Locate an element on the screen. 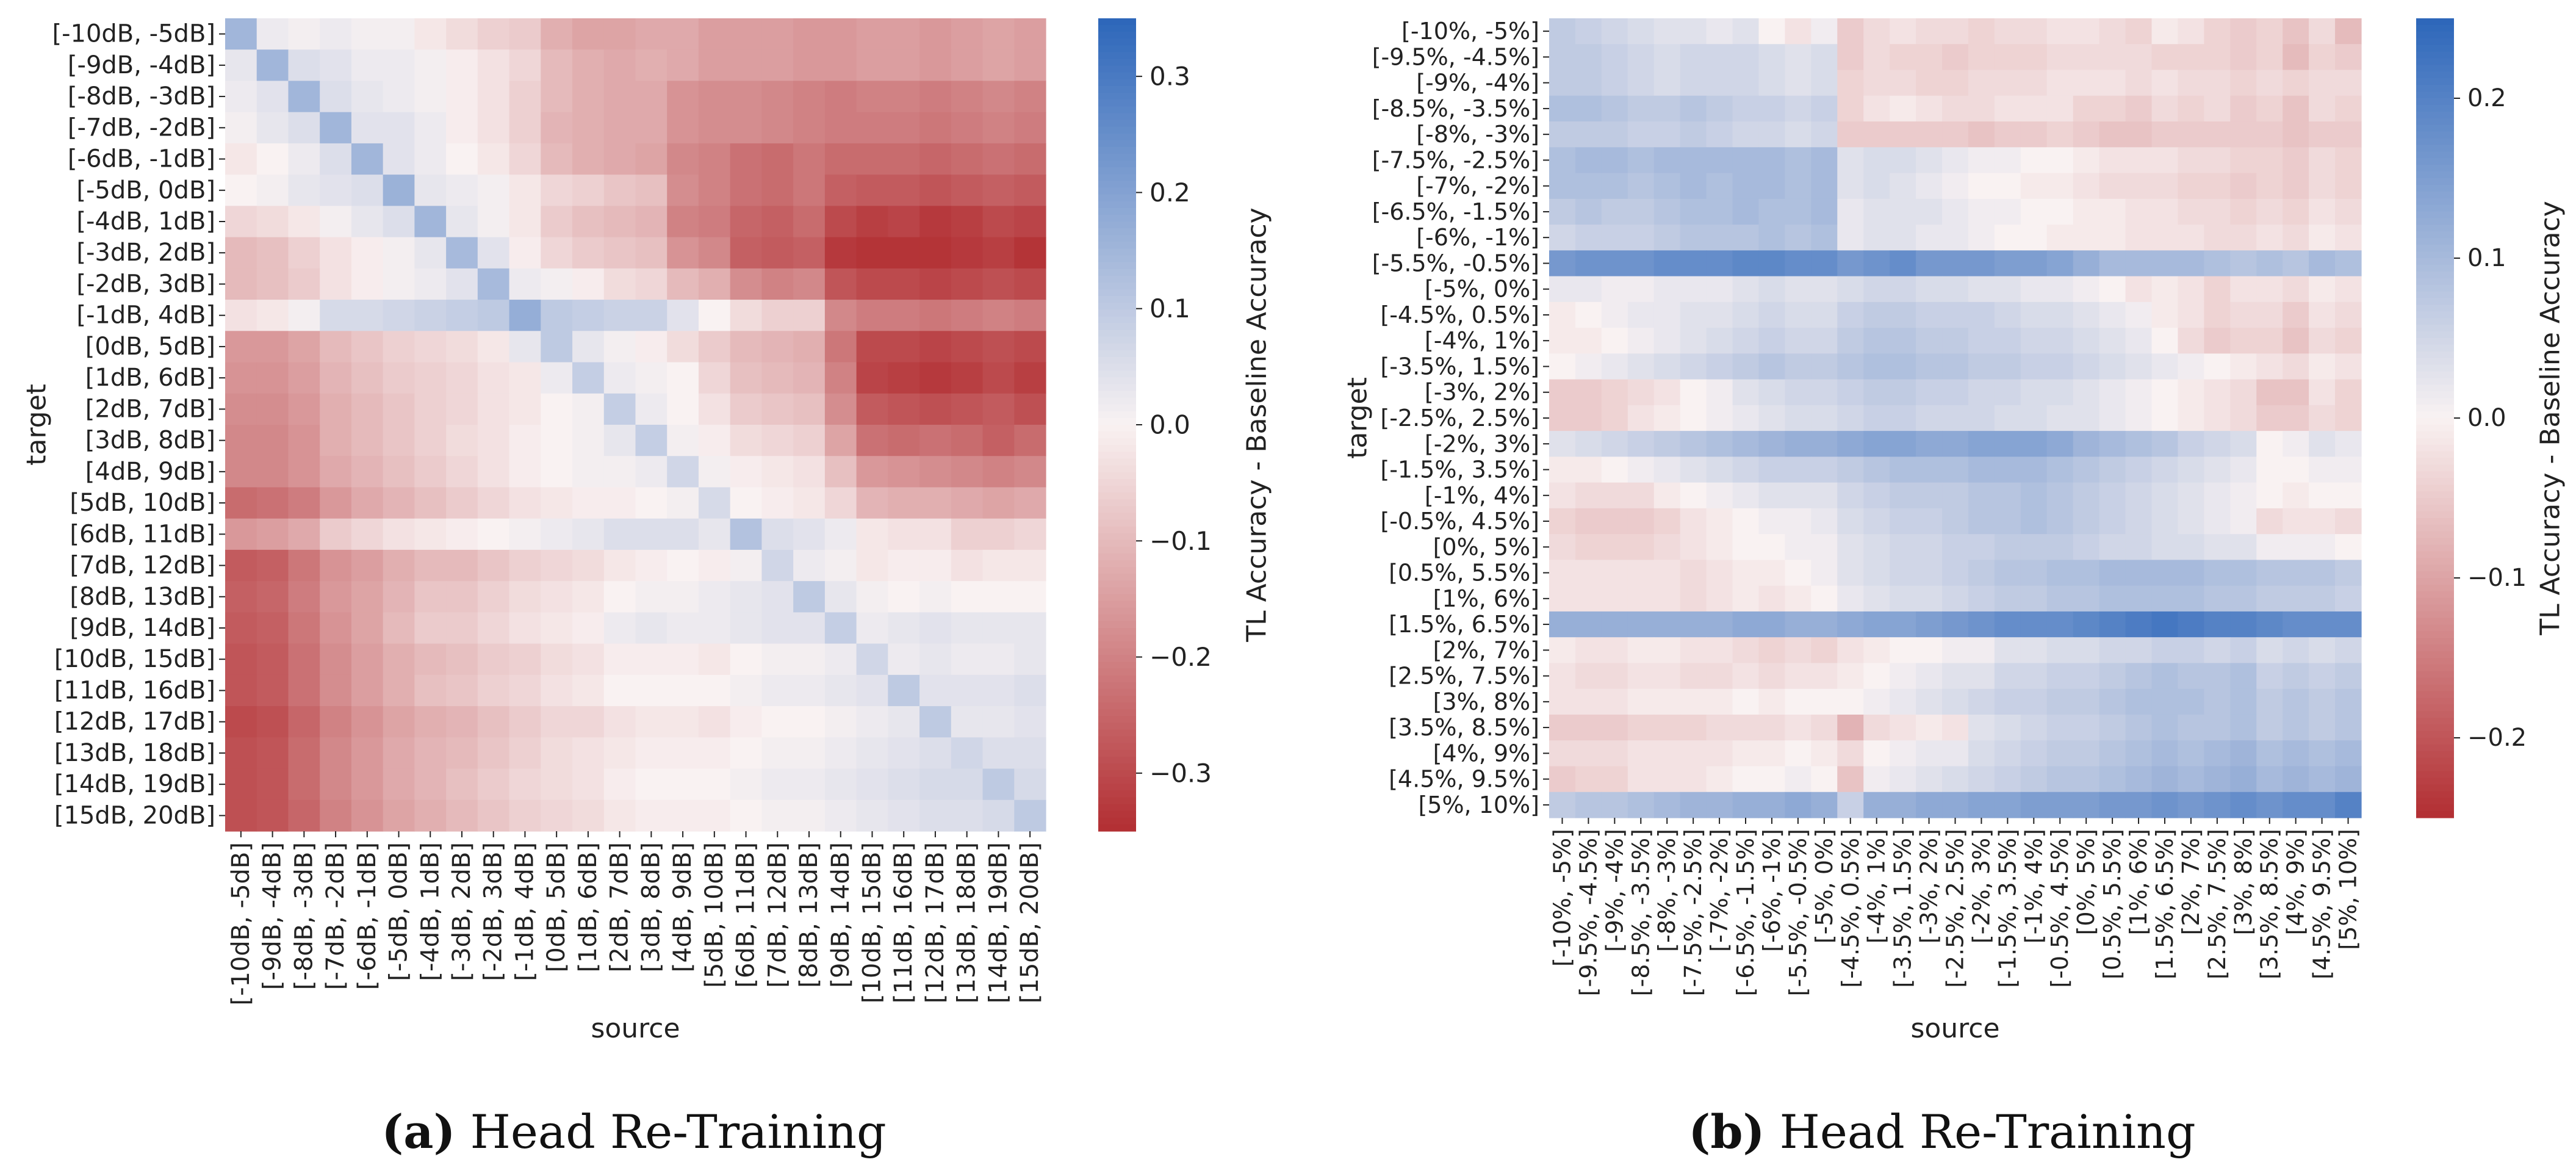 This screenshot has height=1176, width=2576. x-tick-label: [-6%, -1%] is located at coordinates (1771, 890).